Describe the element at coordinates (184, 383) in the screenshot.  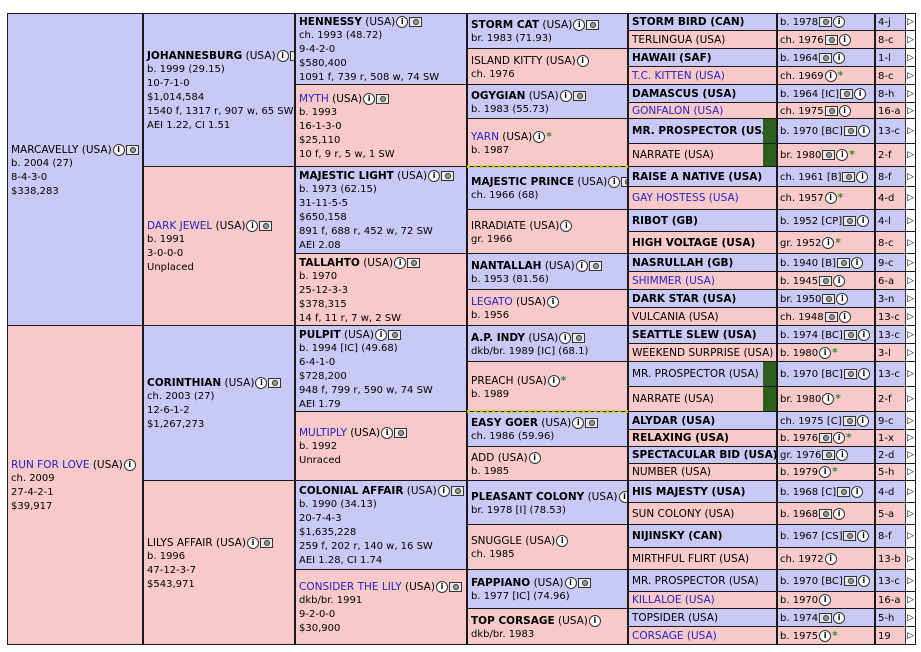
I see `horse-name-link: CORINTHIAN` at that location.